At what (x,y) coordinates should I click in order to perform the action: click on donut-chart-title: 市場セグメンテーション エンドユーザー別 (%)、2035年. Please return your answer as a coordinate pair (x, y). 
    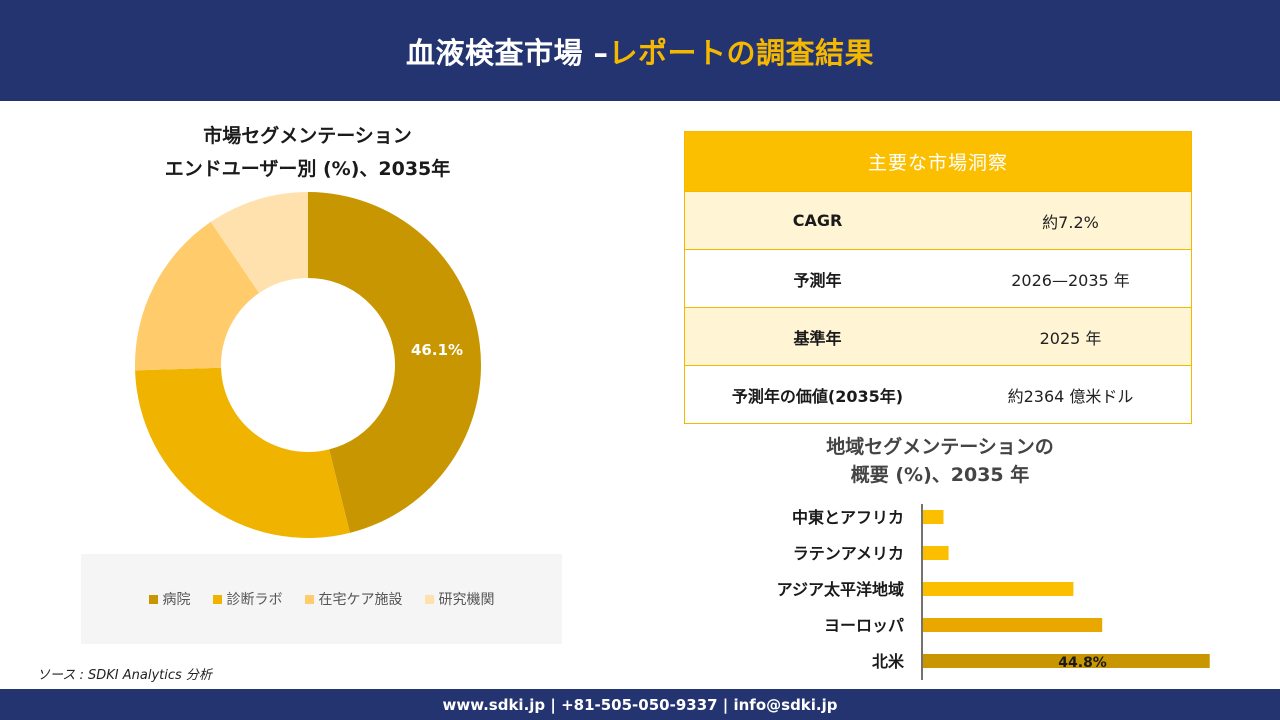
    Looking at the image, I should click on (307, 153).